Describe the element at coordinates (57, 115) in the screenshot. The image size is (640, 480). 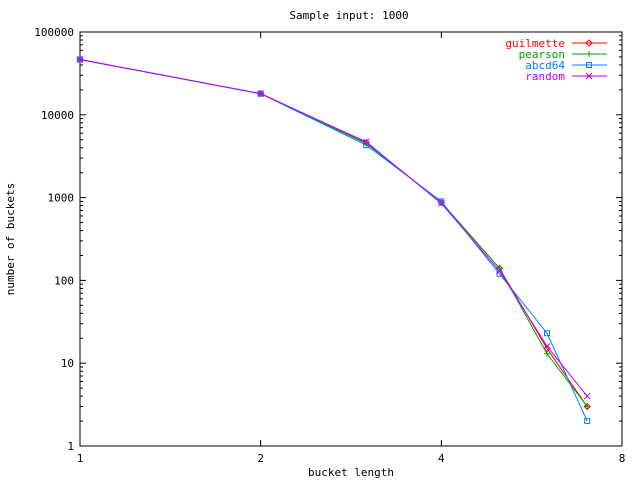
I see `y-tick-label: 10000` at that location.